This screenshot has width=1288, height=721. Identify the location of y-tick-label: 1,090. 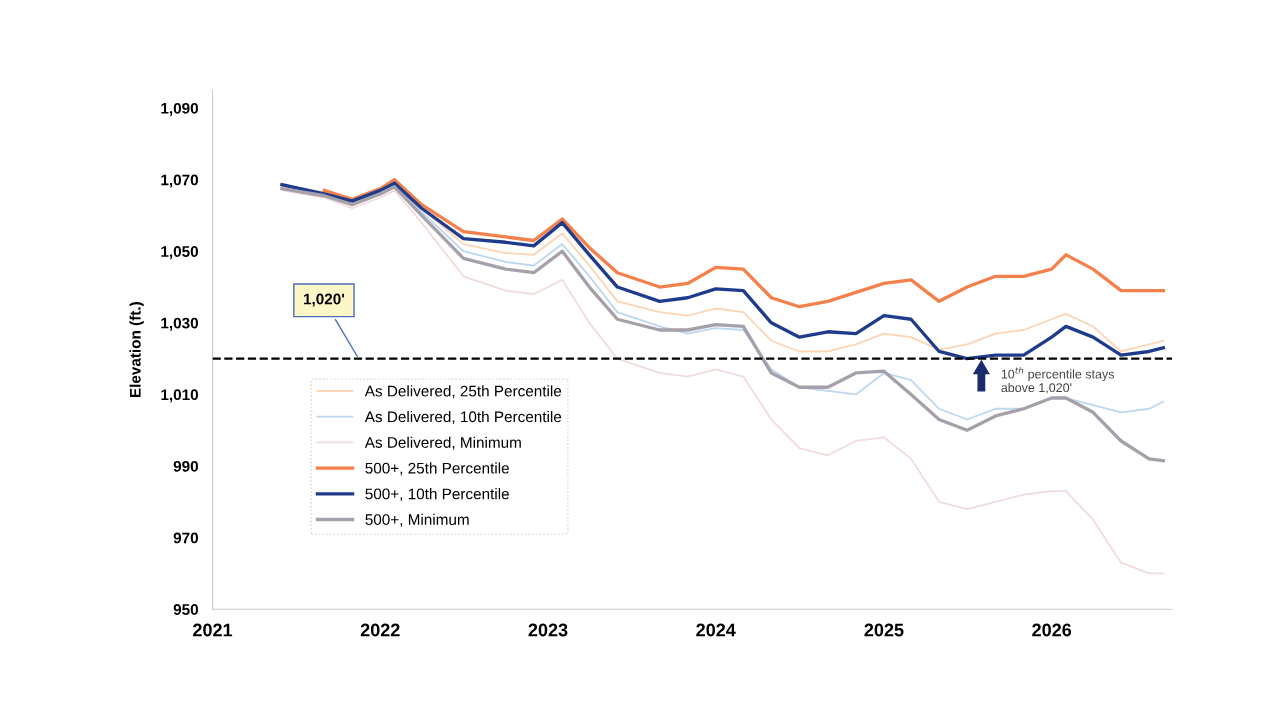
(180, 109).